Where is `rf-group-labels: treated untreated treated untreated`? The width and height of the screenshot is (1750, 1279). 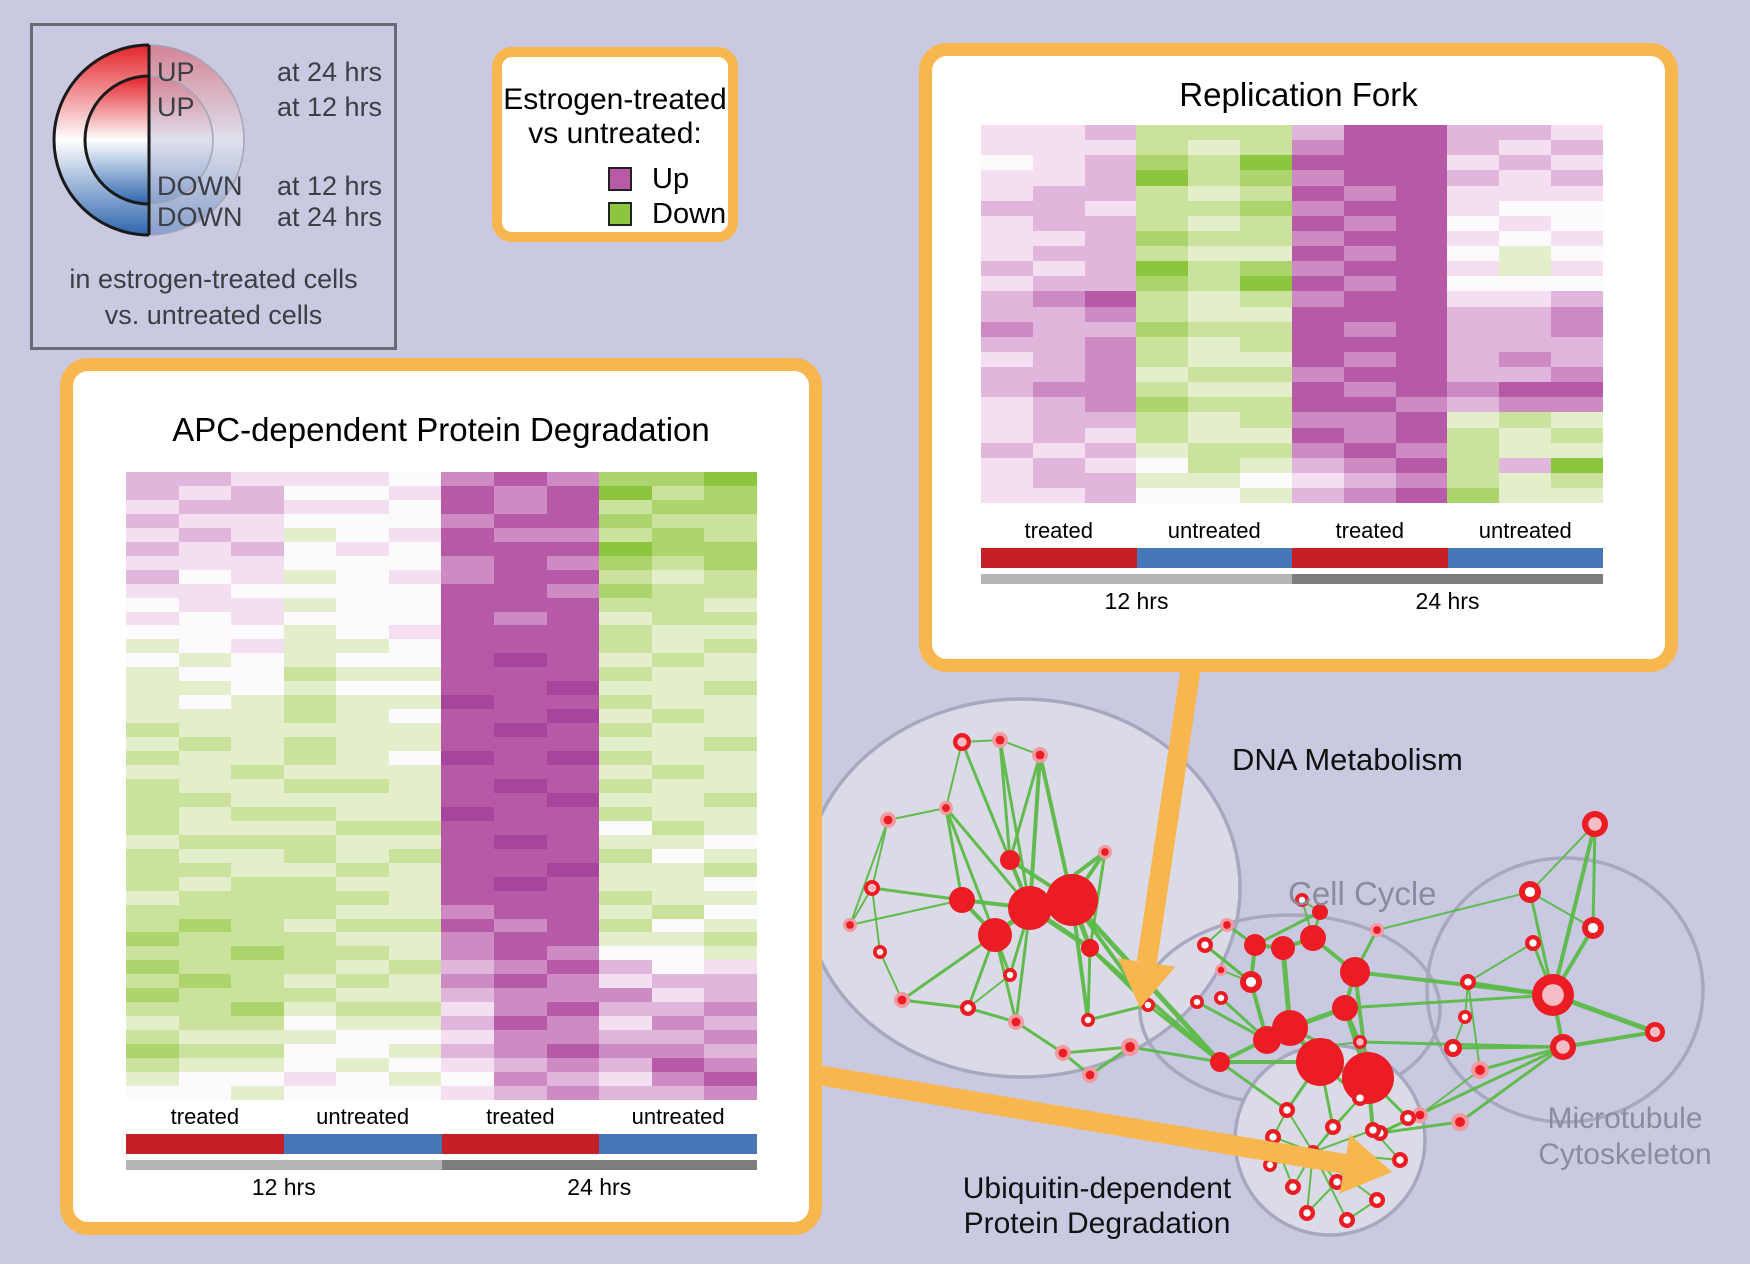
rf-group-labels: treated untreated treated untreated is located at coordinates (1292, 531).